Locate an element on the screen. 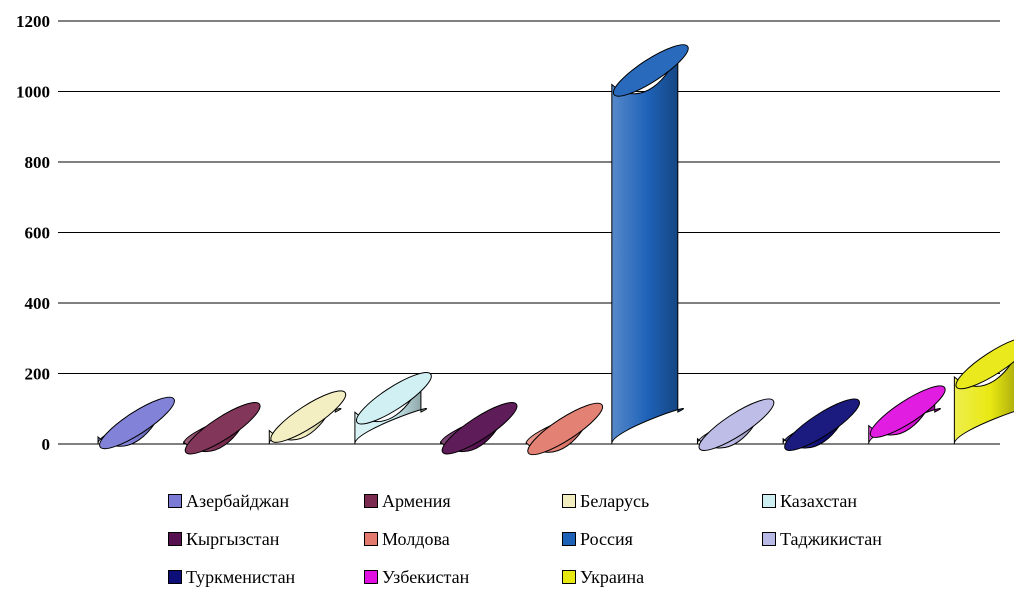 This screenshot has width=1014, height=594. legend-label: Казахстан is located at coordinates (819, 500).